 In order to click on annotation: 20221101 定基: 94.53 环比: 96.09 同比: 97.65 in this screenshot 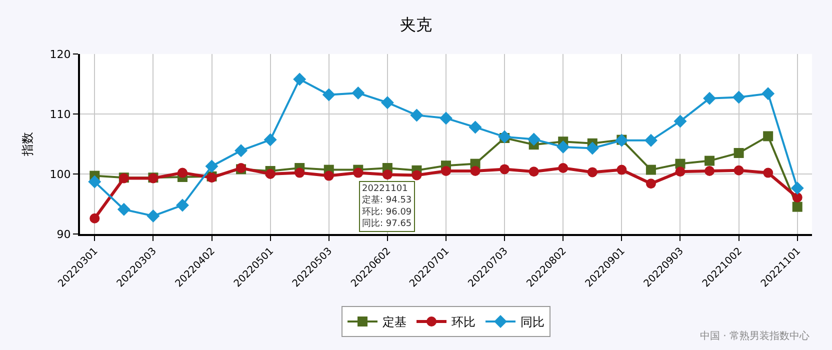, I will do `click(387, 207)`.